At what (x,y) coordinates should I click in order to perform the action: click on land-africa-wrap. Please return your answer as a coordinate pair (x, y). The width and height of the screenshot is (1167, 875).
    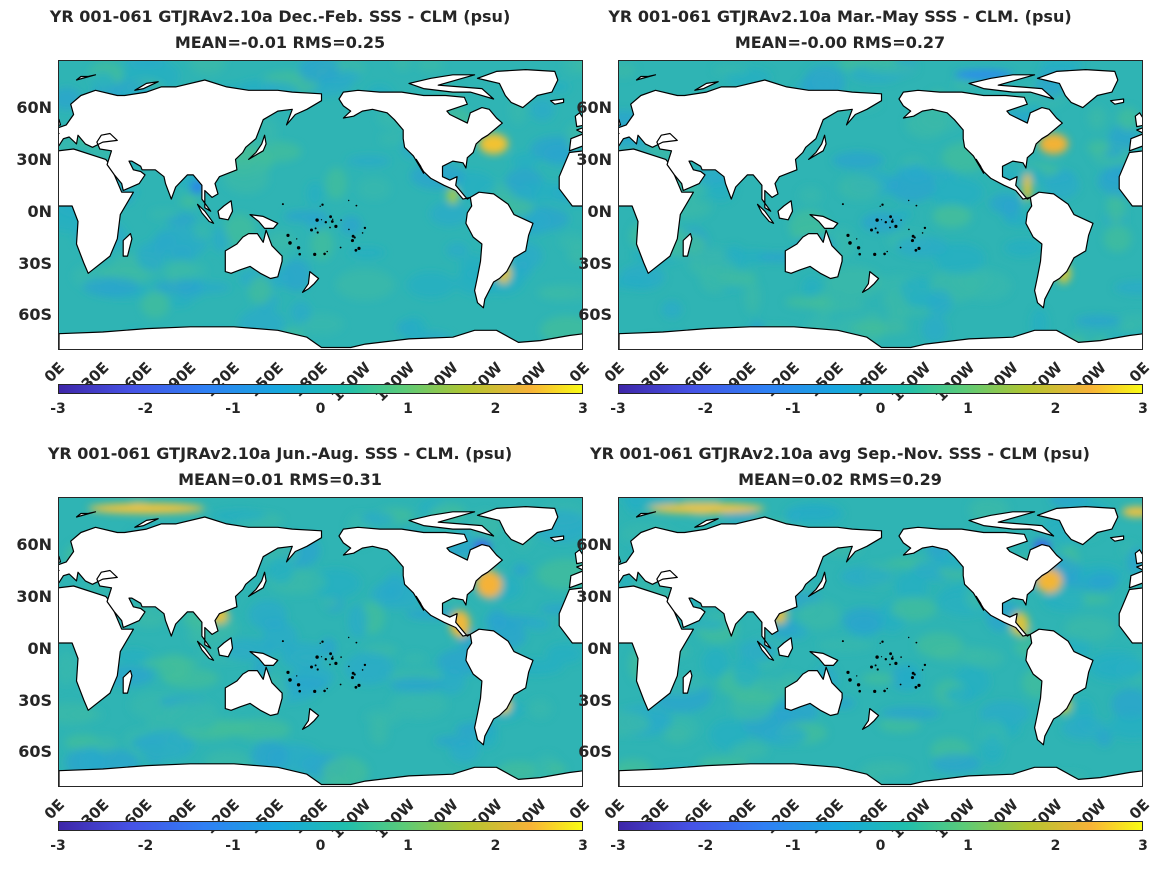
    Looking at the image, I should click on (1130, 615).